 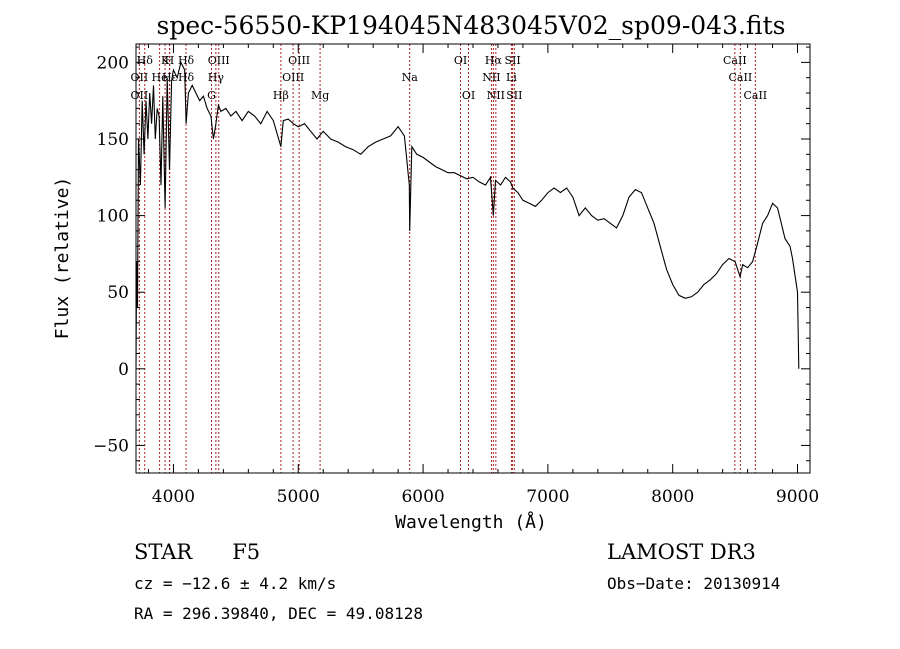 What do you see at coordinates (113, 140) in the screenshot?
I see `y-tick-label: 150` at bounding box center [113, 140].